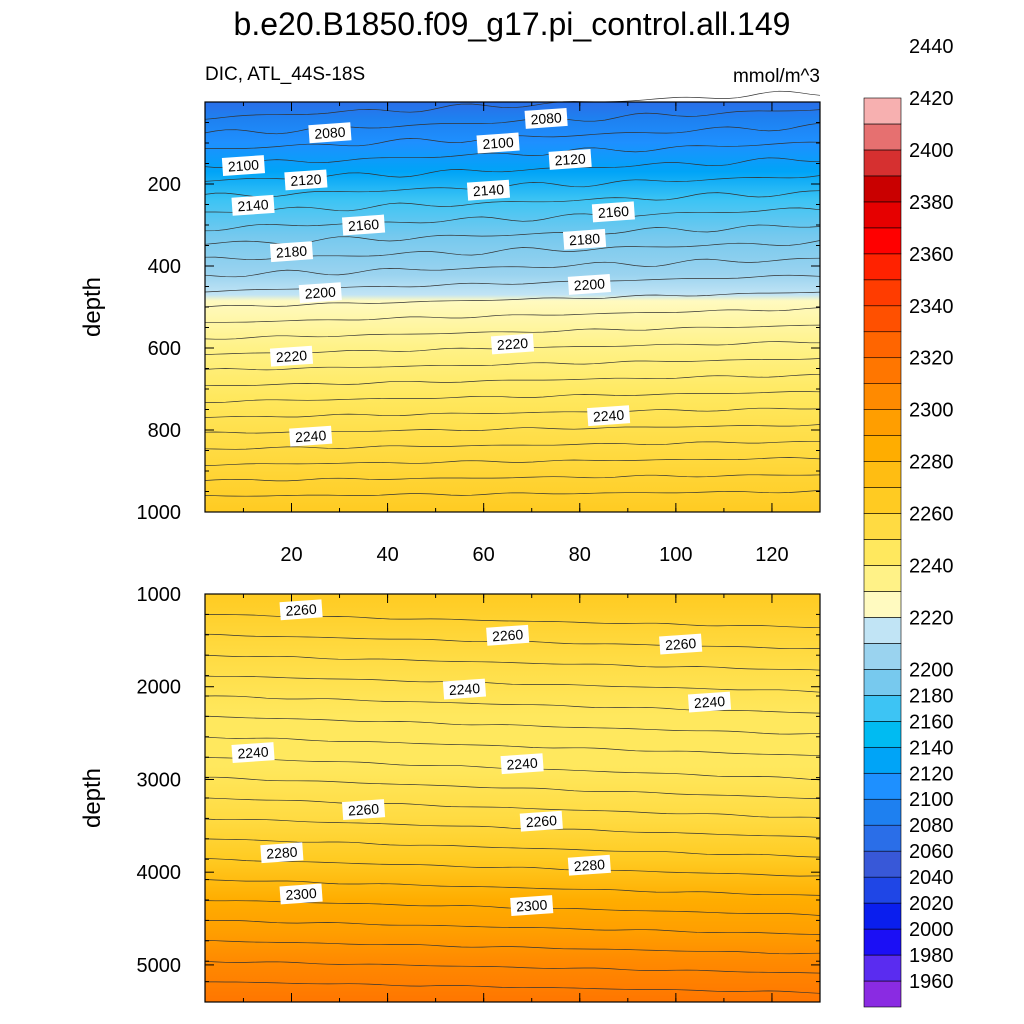  I want to click on contour-label-text: 2200, so click(589, 284).